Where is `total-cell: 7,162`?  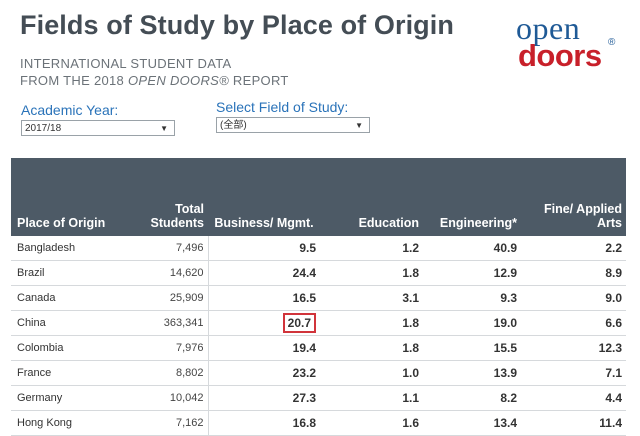
total-cell: 7,162 is located at coordinates (171, 423).